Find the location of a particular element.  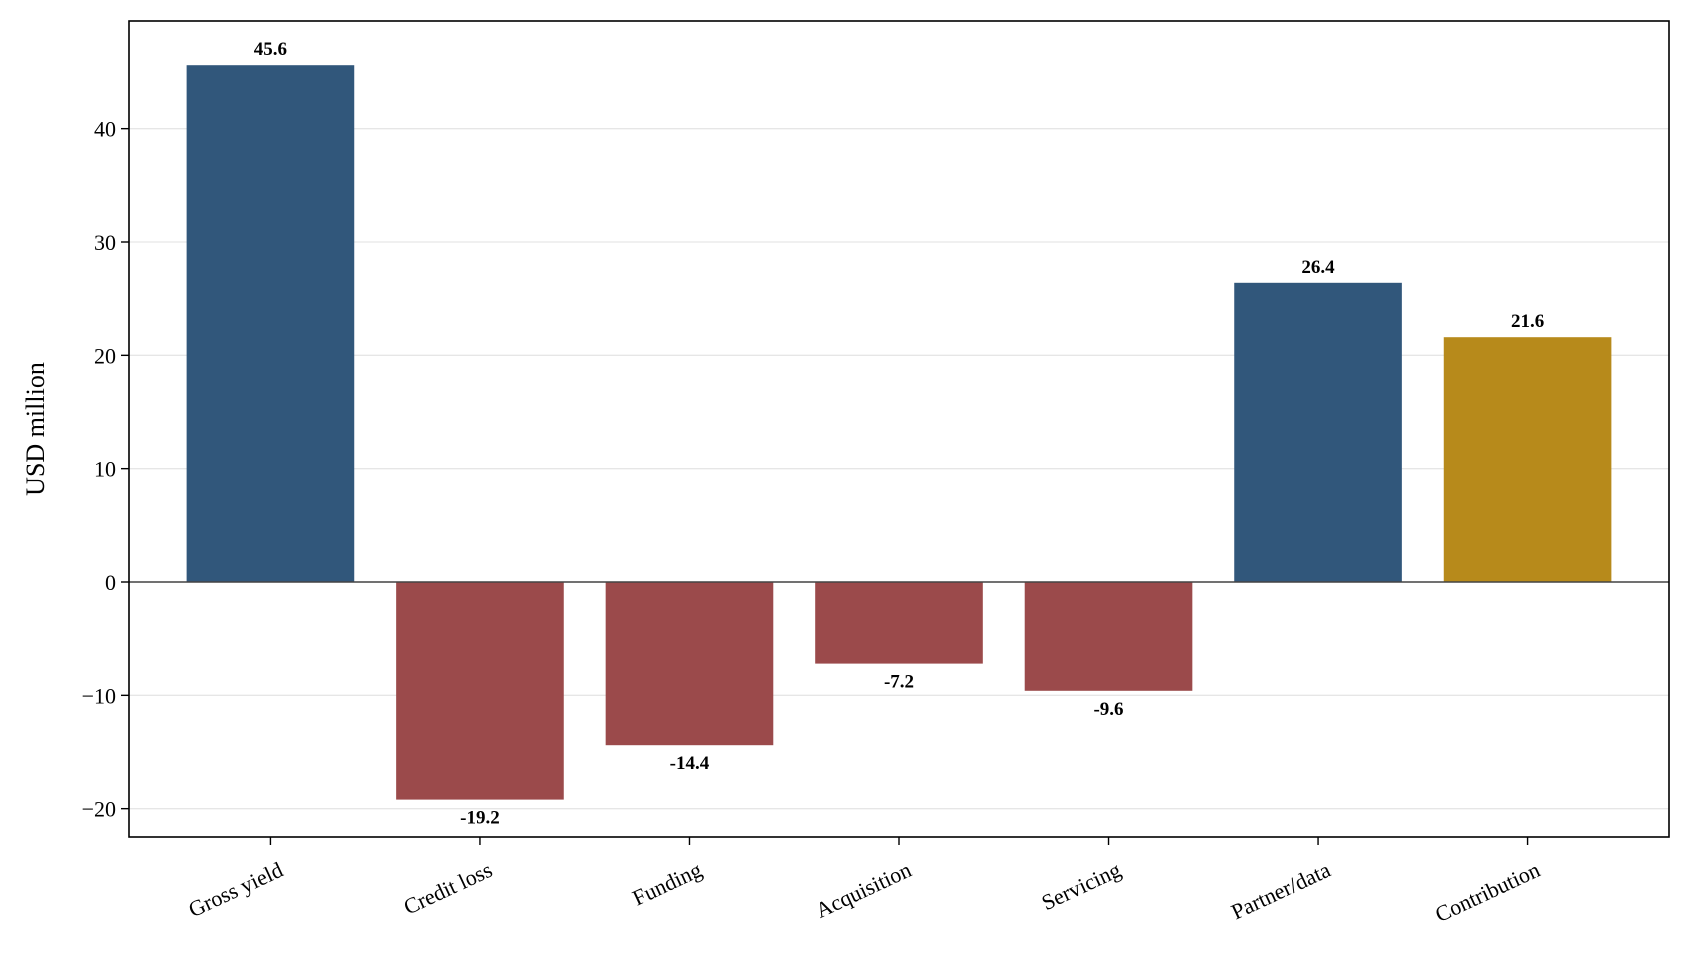

y-tick-label: −20 is located at coordinates (99, 809).